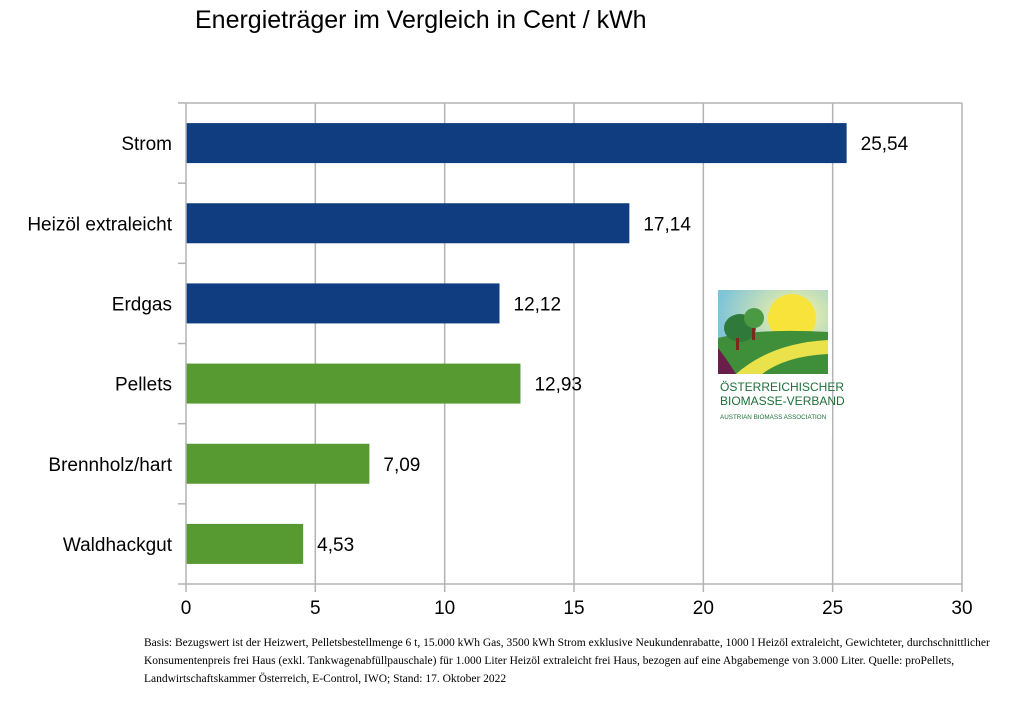  Describe the element at coordinates (99, 224) in the screenshot. I see `category-label: Heizöl extraleicht` at that location.